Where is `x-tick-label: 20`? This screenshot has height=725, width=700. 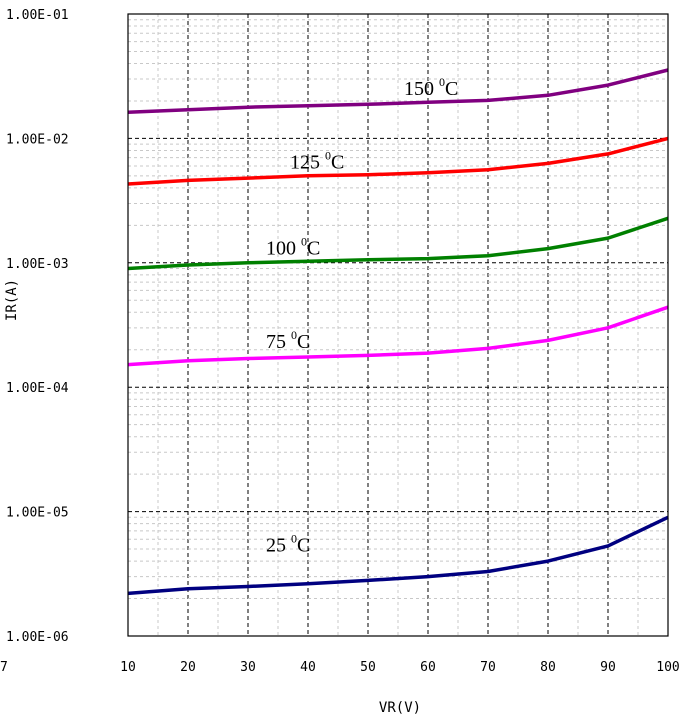 x-tick-label: 20 is located at coordinates (188, 667).